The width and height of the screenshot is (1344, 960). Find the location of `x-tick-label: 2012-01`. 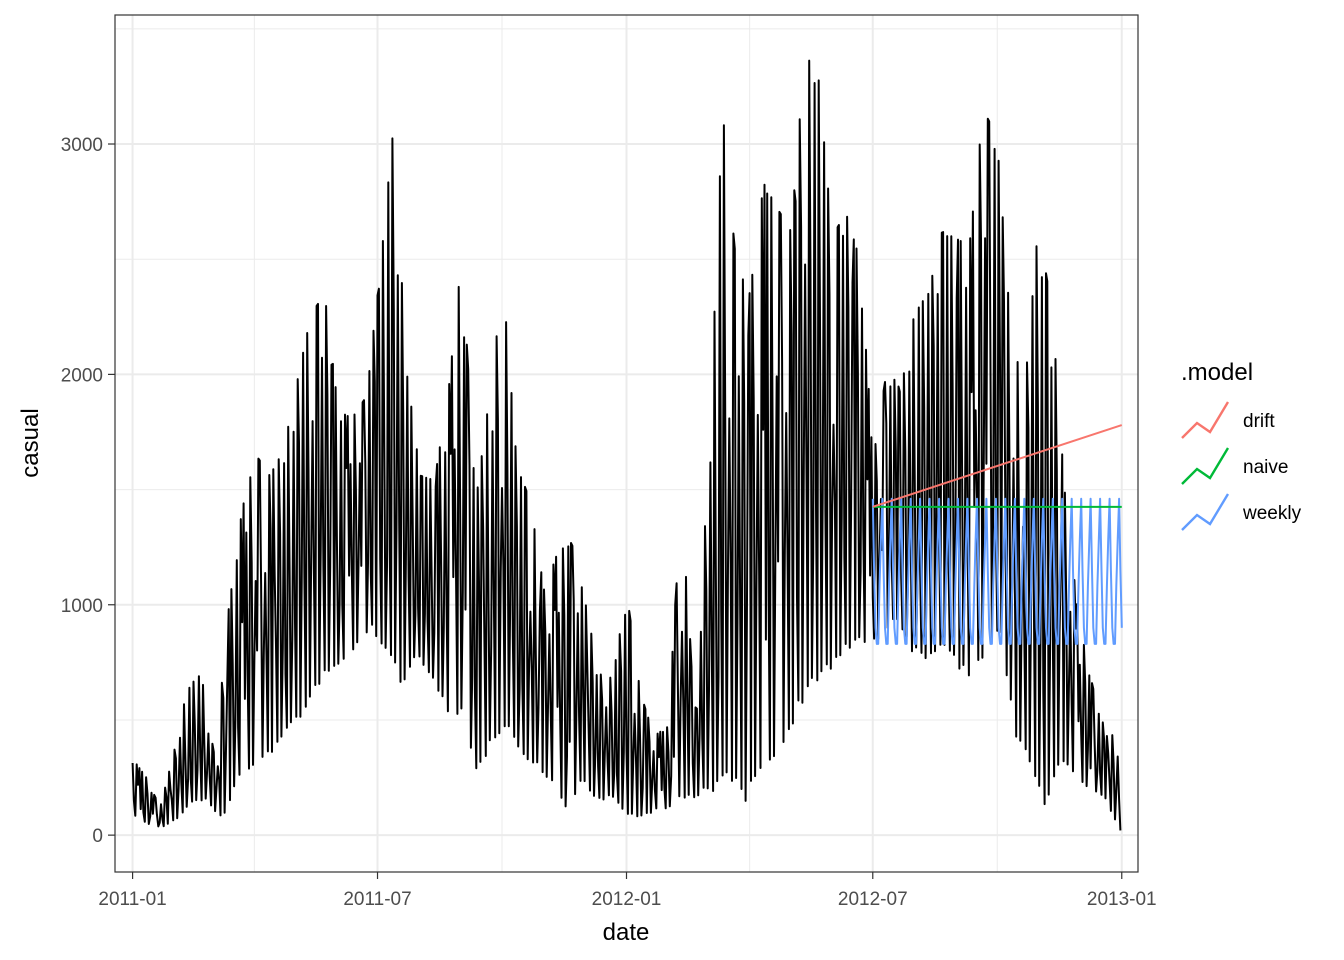

x-tick-label: 2012-01 is located at coordinates (627, 899).